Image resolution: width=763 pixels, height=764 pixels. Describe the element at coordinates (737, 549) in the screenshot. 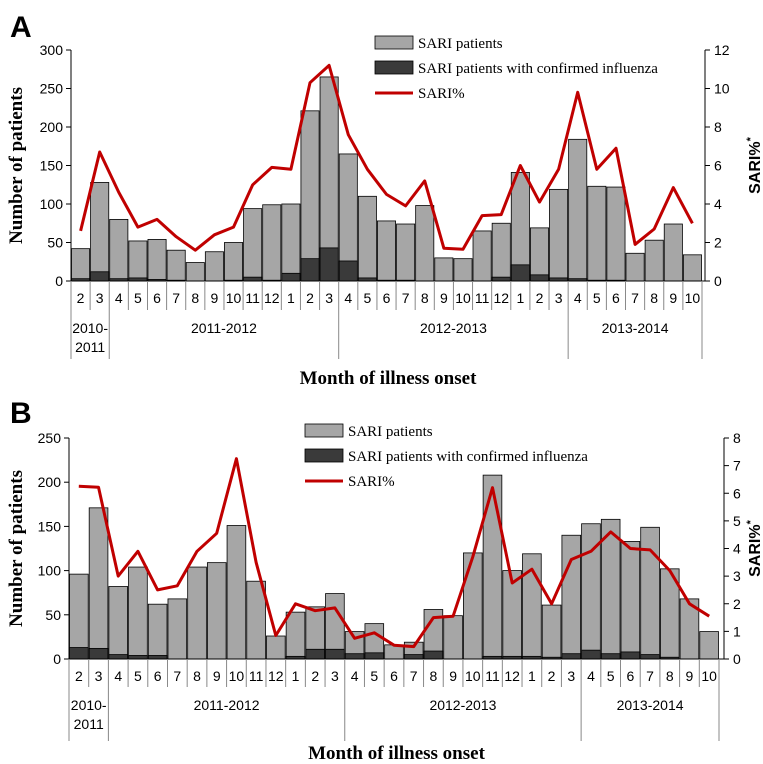

I see `y2-tick-label: 4` at that location.